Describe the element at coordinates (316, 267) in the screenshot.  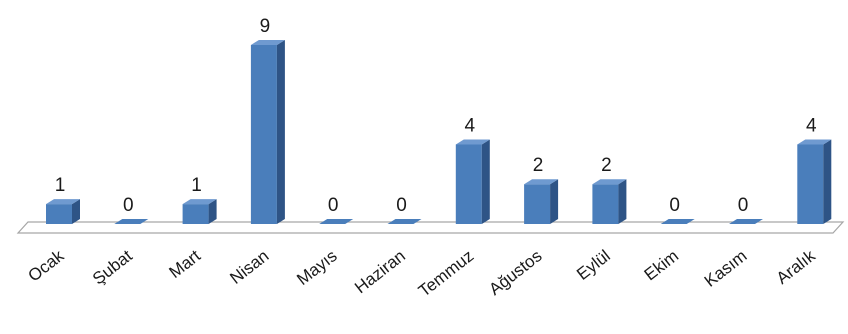
I see `x-tick-label: Mayıs` at that location.